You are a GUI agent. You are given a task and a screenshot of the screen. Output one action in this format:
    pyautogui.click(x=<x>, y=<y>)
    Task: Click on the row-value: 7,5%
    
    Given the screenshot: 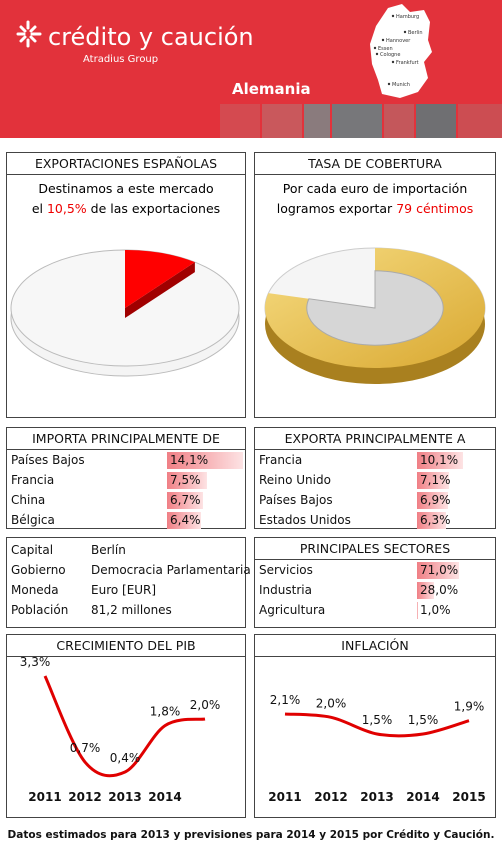 What is the action you would take?
    pyautogui.click(x=185, y=480)
    